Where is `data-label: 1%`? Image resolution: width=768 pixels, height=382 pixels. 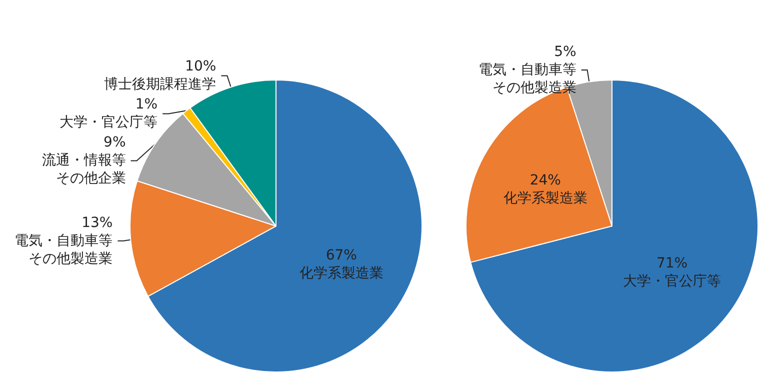
data-label: 1% is located at coordinates (146, 104).